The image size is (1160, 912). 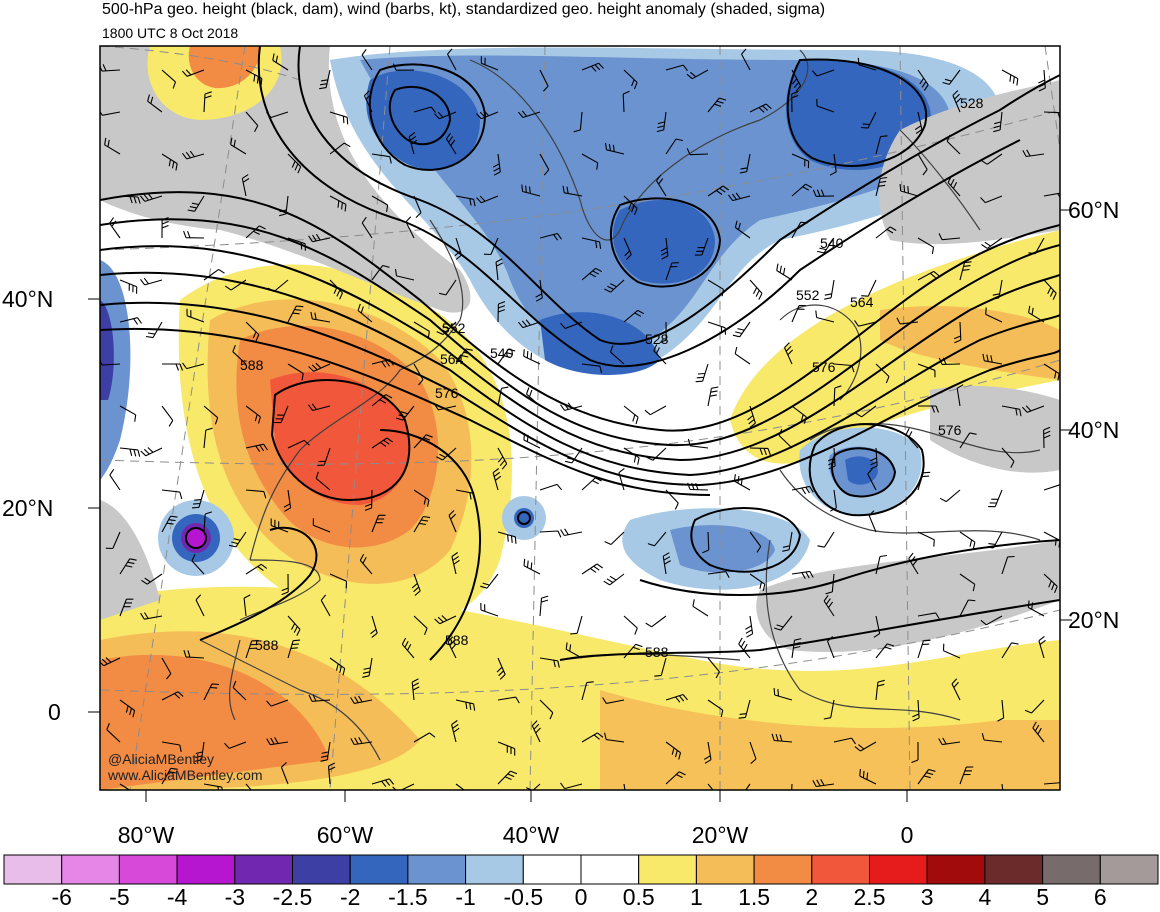 I want to click on contour-label: 552, so click(x=454, y=328).